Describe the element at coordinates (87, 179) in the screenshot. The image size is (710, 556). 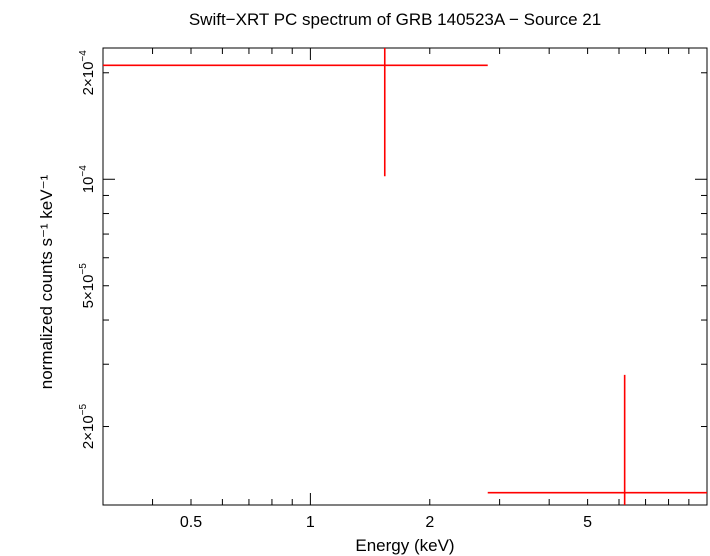
I see `y-tick-label: 10−4` at that location.